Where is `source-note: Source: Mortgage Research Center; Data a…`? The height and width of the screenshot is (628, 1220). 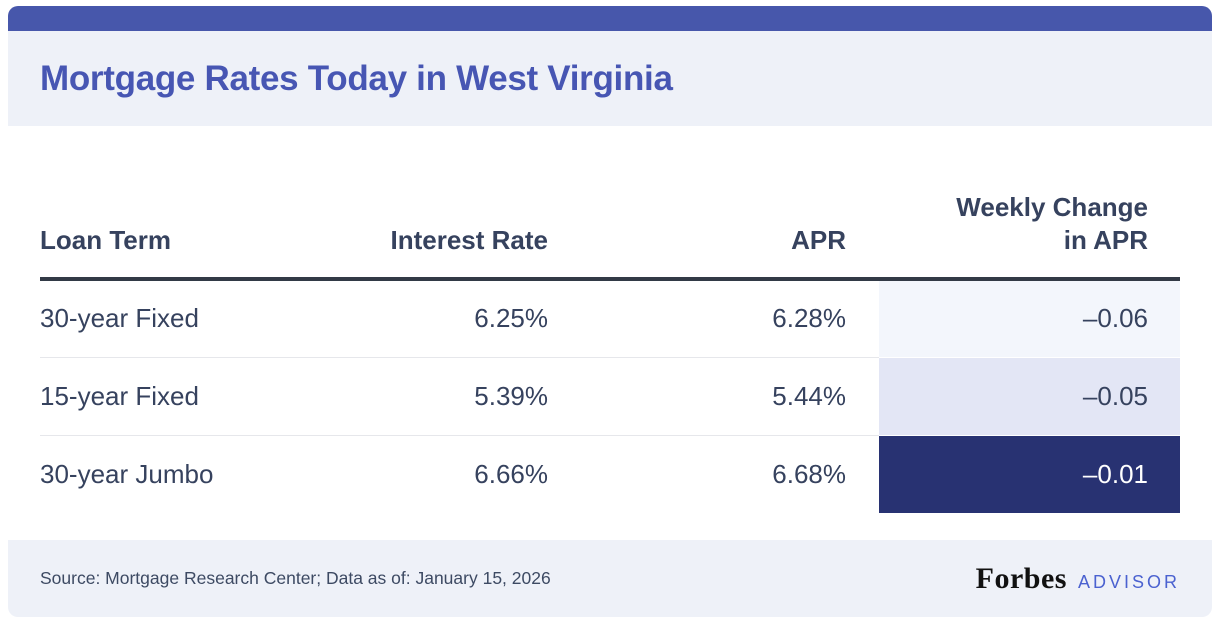 source-note: Source: Mortgage Research Center; Data a… is located at coordinates (295, 578).